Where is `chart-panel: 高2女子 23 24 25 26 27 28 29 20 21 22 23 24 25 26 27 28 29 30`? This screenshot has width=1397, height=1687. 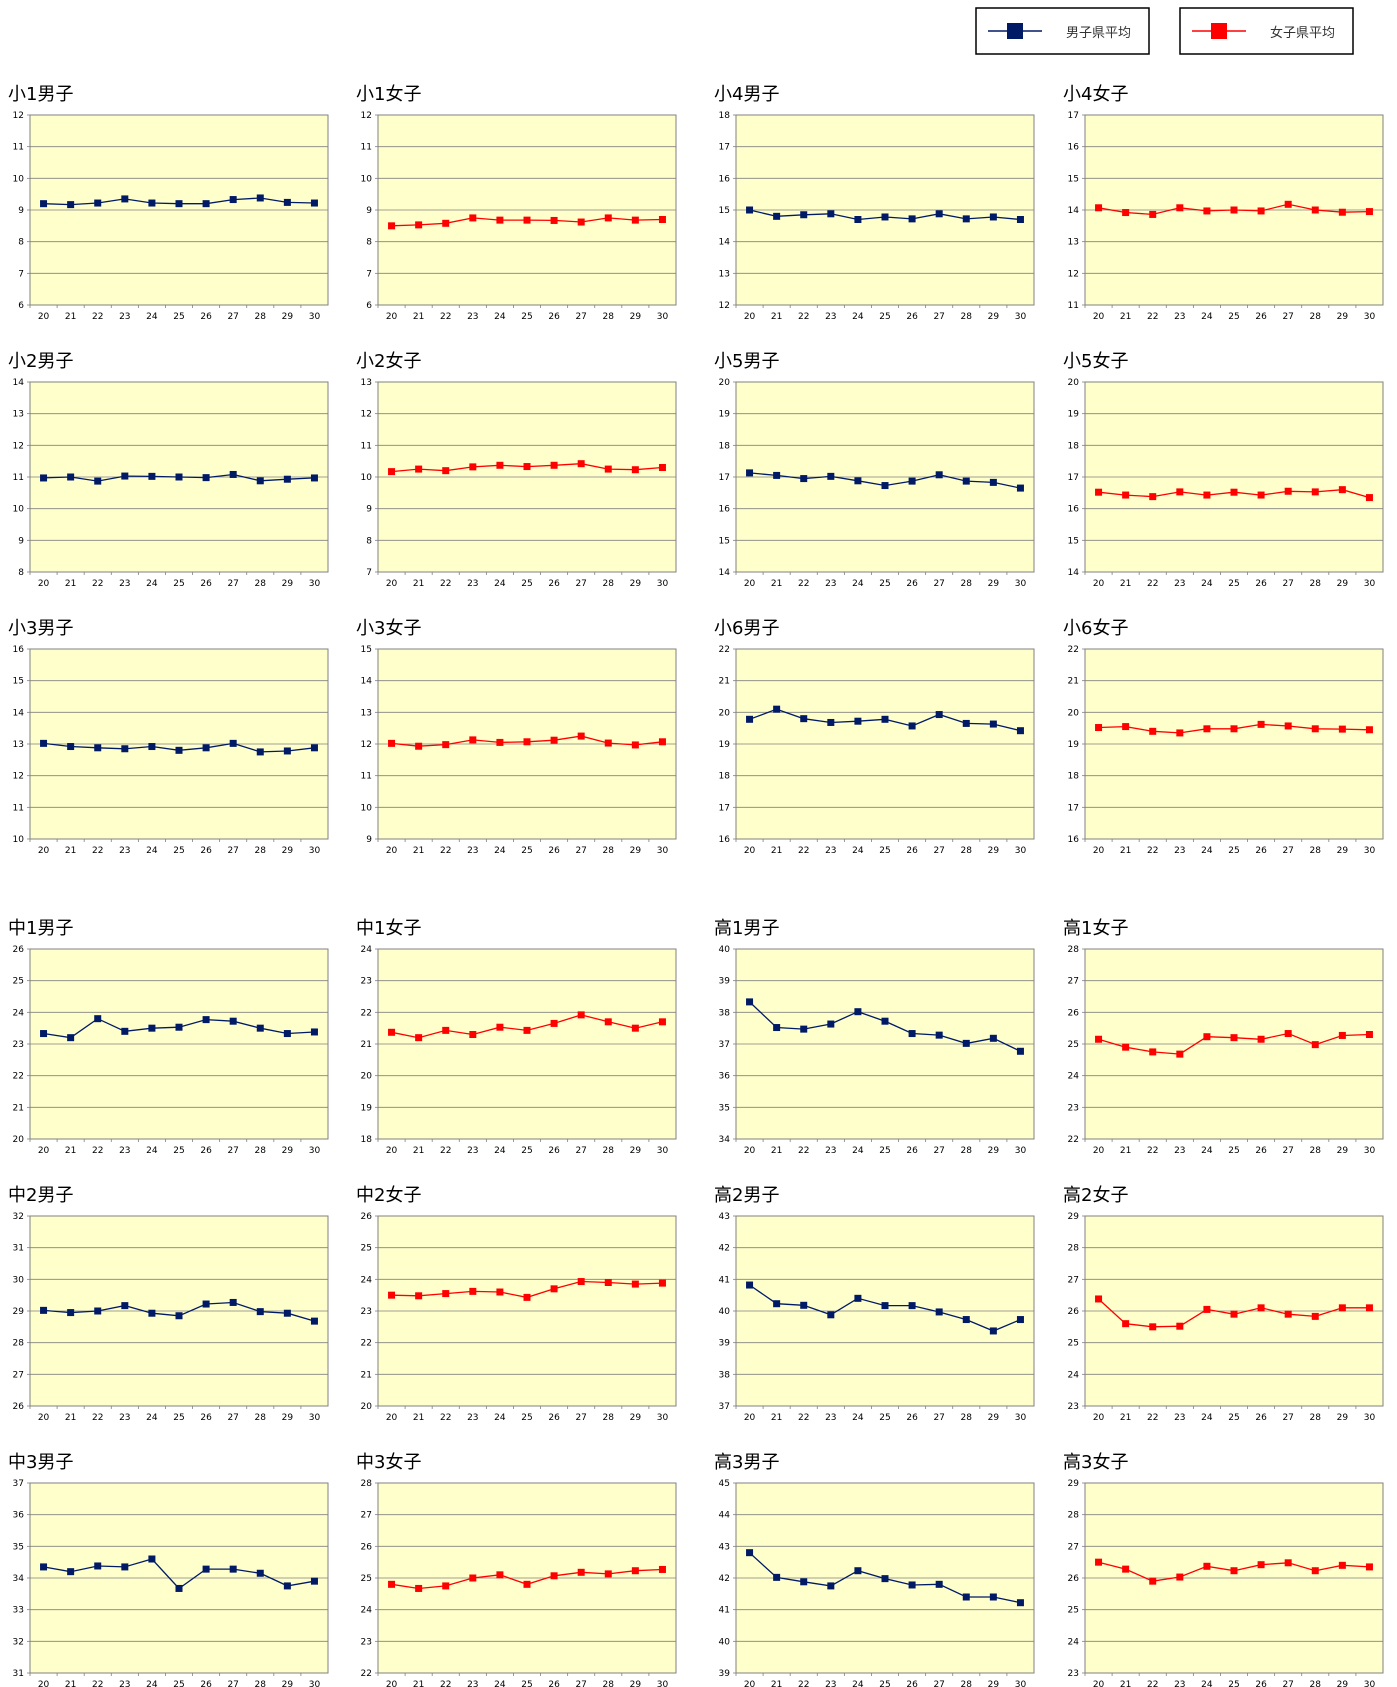
chart-panel: 高2女子 23 24 25 26 27 28 29 20 21 22 23 24 25 26 27 28 29 30 is located at coordinates (1223, 1304).